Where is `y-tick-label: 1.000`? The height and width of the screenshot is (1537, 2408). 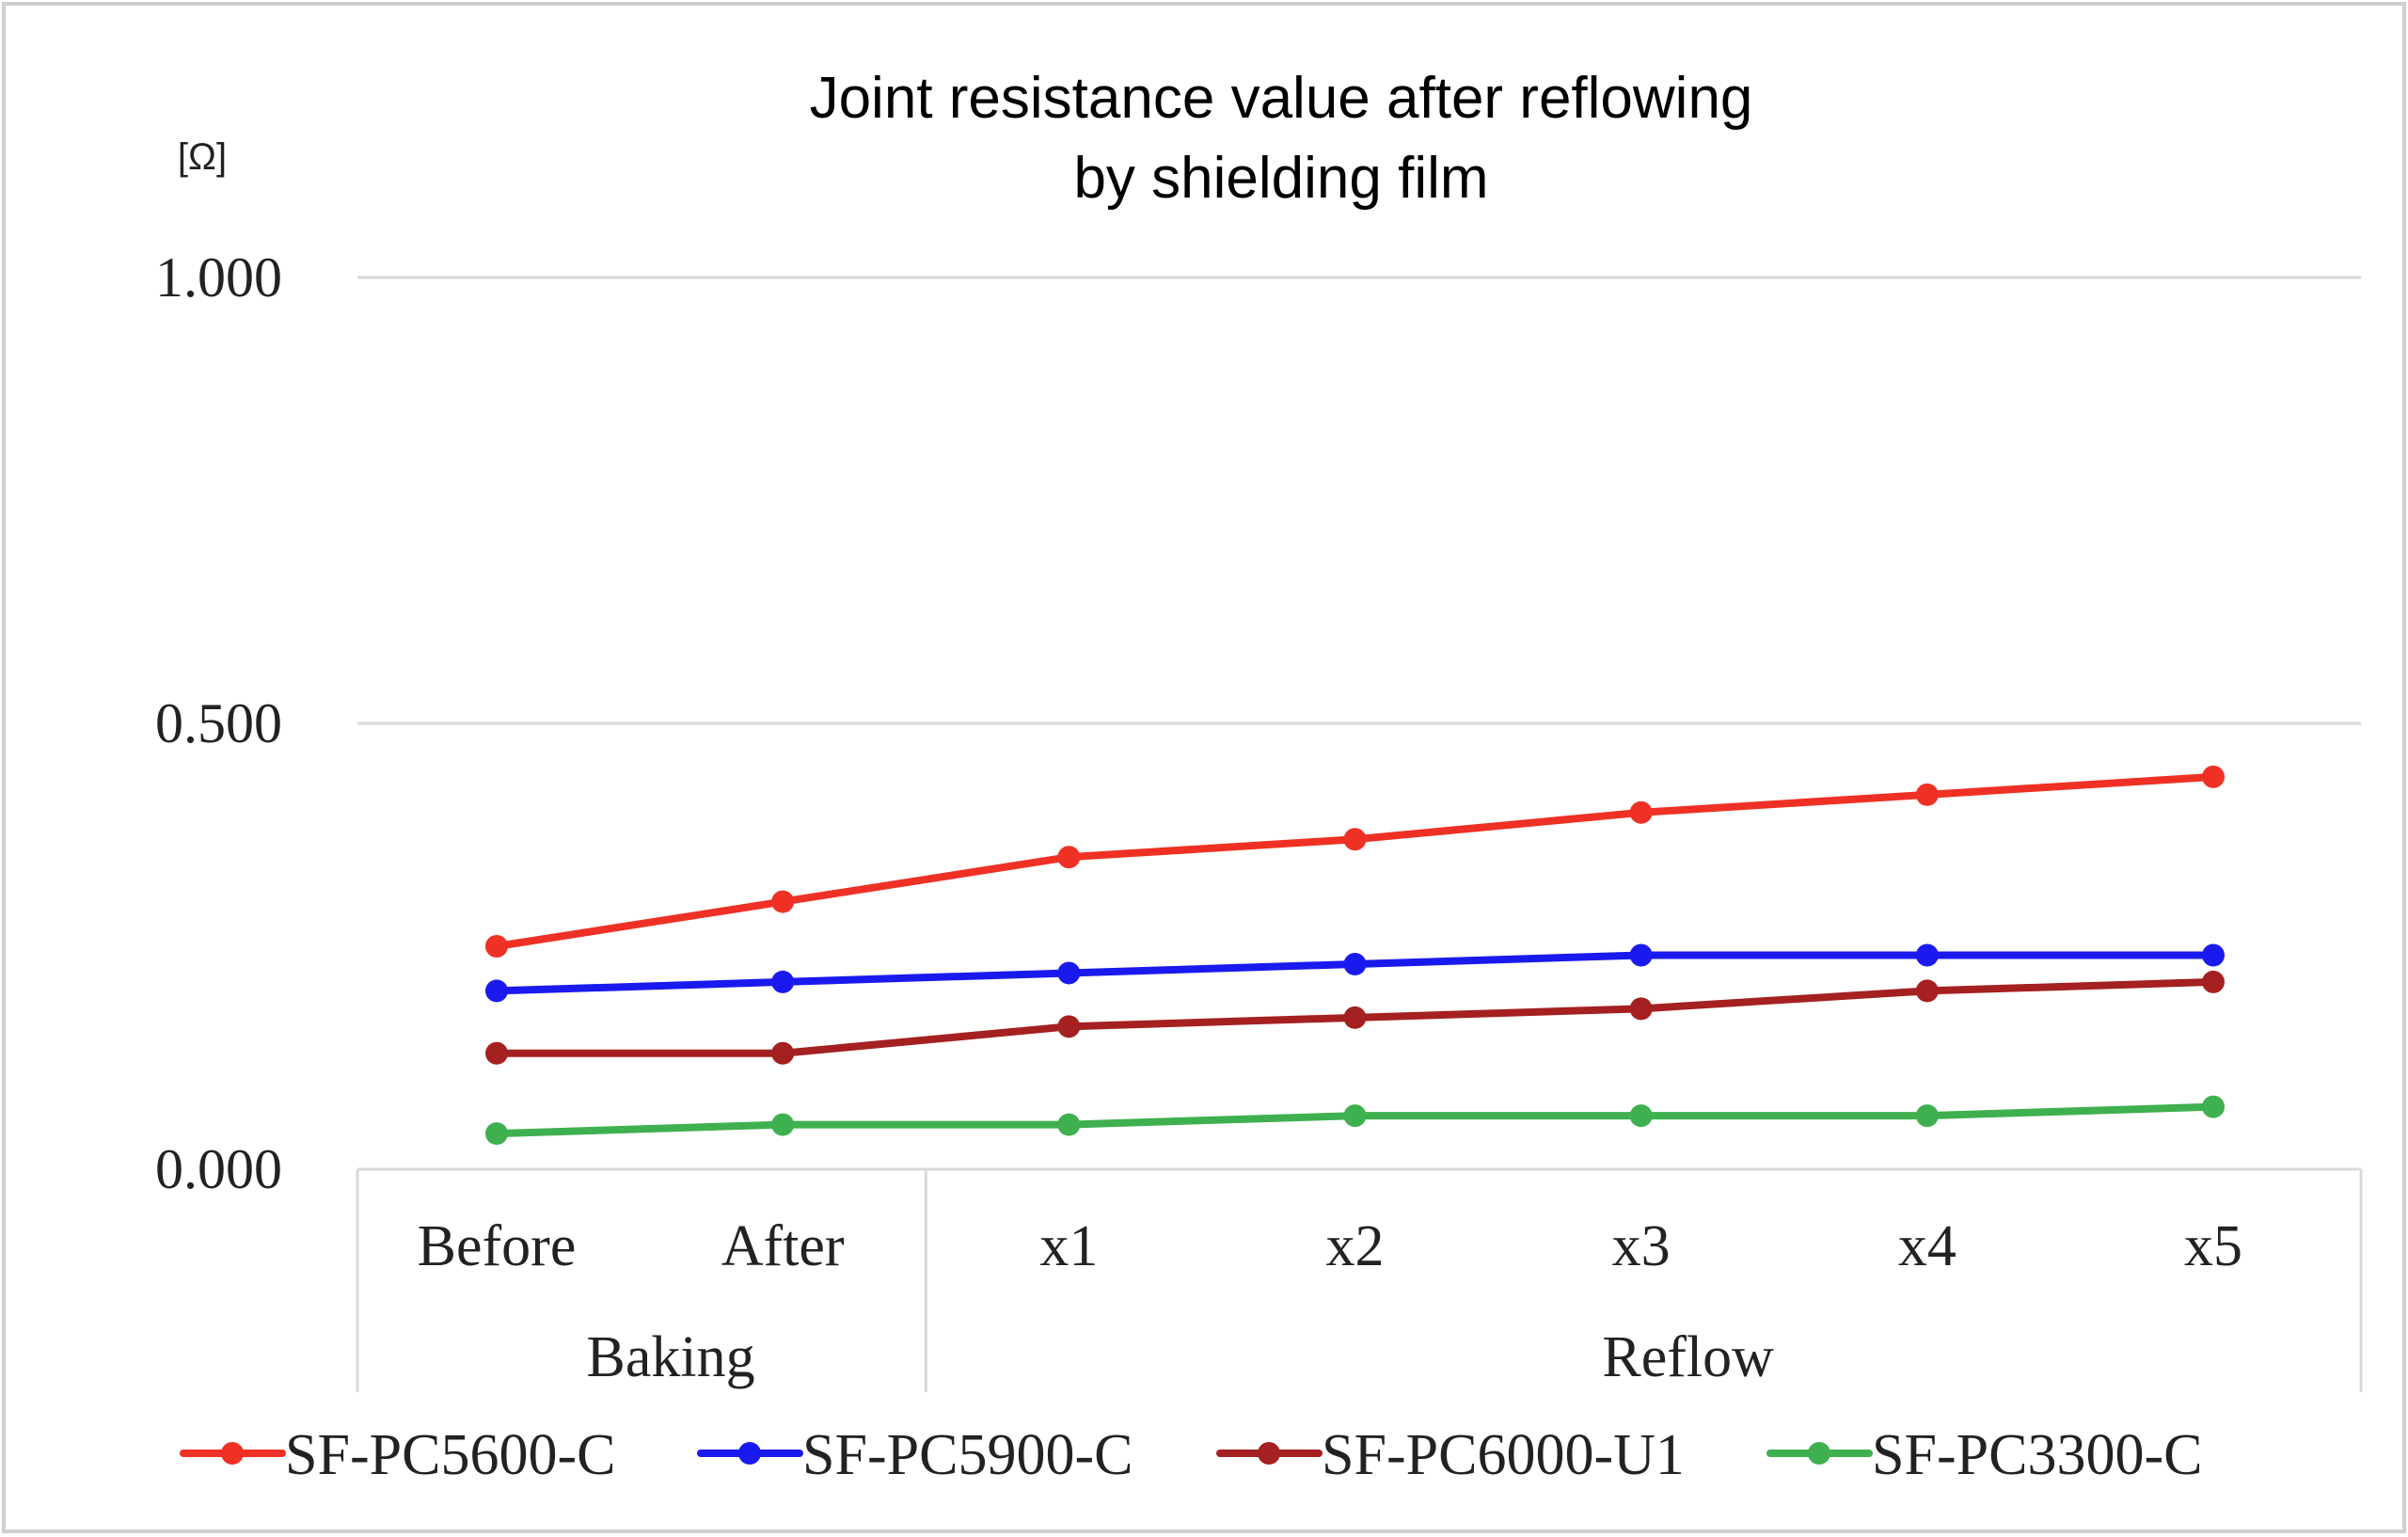 y-tick-label: 1.000 is located at coordinates (219, 277).